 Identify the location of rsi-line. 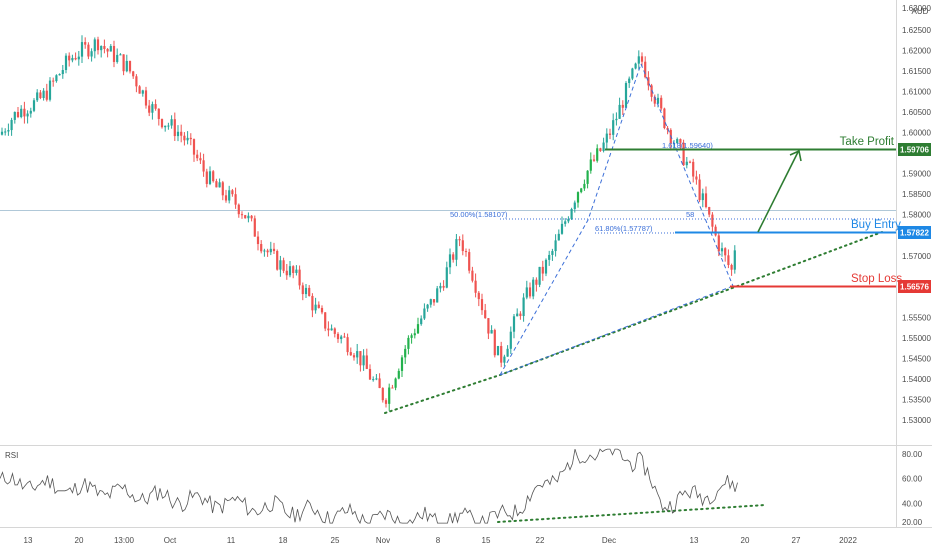
(369, 486).